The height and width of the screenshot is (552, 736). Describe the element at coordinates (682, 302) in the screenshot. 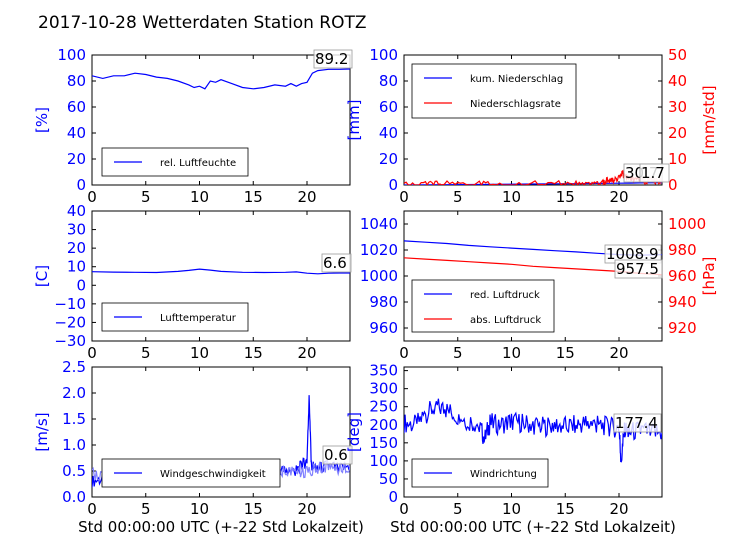

I see `y2-tick-label: 940` at that location.